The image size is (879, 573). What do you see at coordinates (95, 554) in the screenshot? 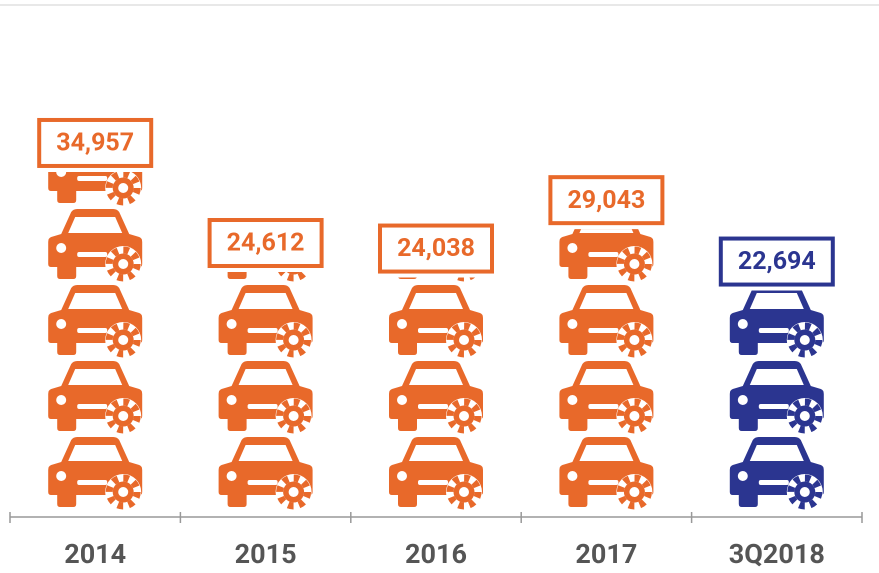
I see `x-tick-label: 2014` at bounding box center [95, 554].